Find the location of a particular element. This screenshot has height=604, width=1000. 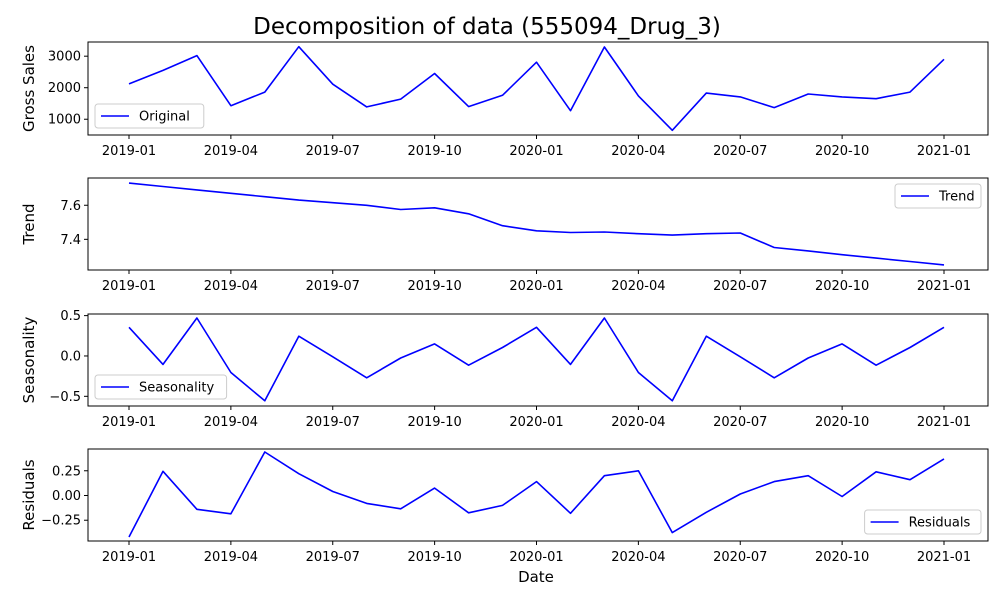

y-tick-label: −0.25 is located at coordinates (61, 521).